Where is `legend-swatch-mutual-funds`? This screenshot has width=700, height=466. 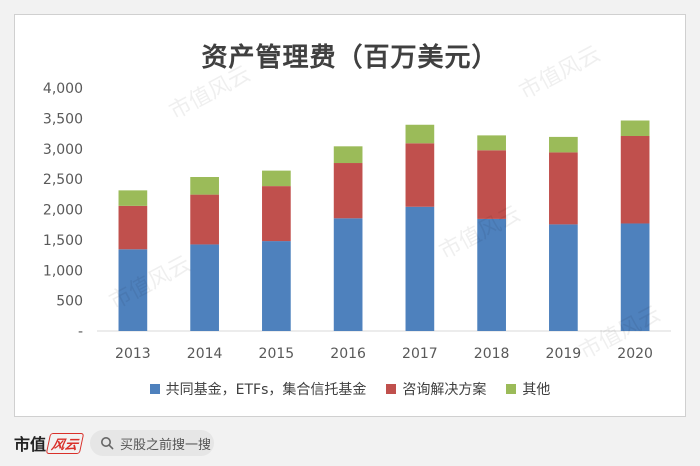 legend-swatch-mutual-funds is located at coordinates (154, 389).